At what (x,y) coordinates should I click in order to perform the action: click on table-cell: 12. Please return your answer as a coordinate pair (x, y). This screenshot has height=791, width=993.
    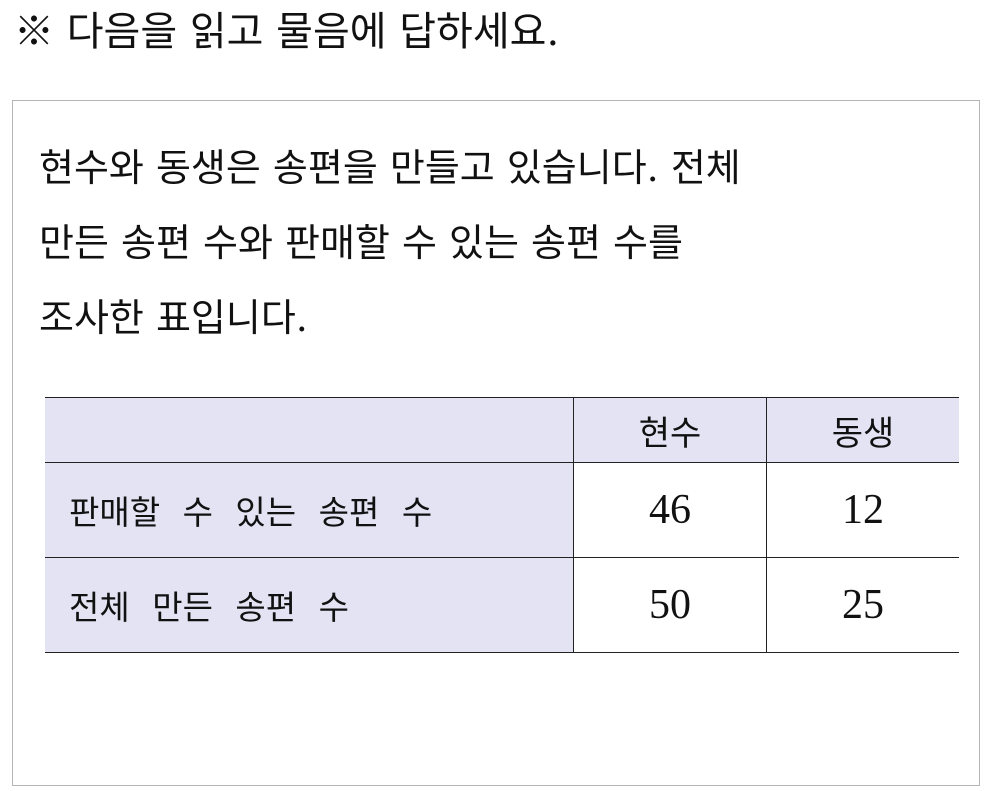
    Looking at the image, I should click on (862, 510).